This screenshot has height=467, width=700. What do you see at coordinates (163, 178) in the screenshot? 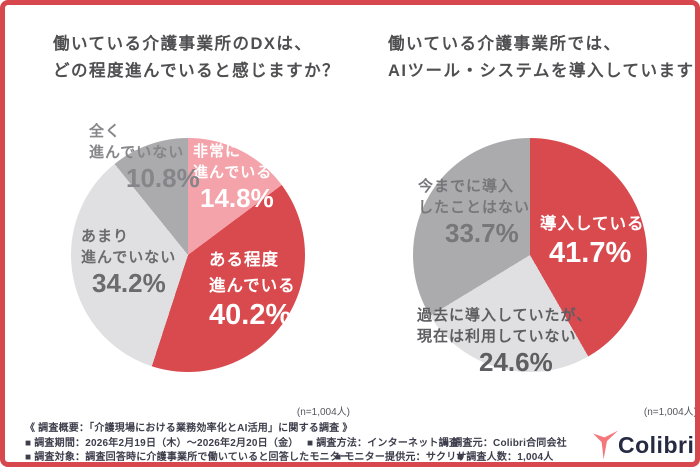
I see `percent-not-at-all-advanced: 10.8%` at bounding box center [163, 178].